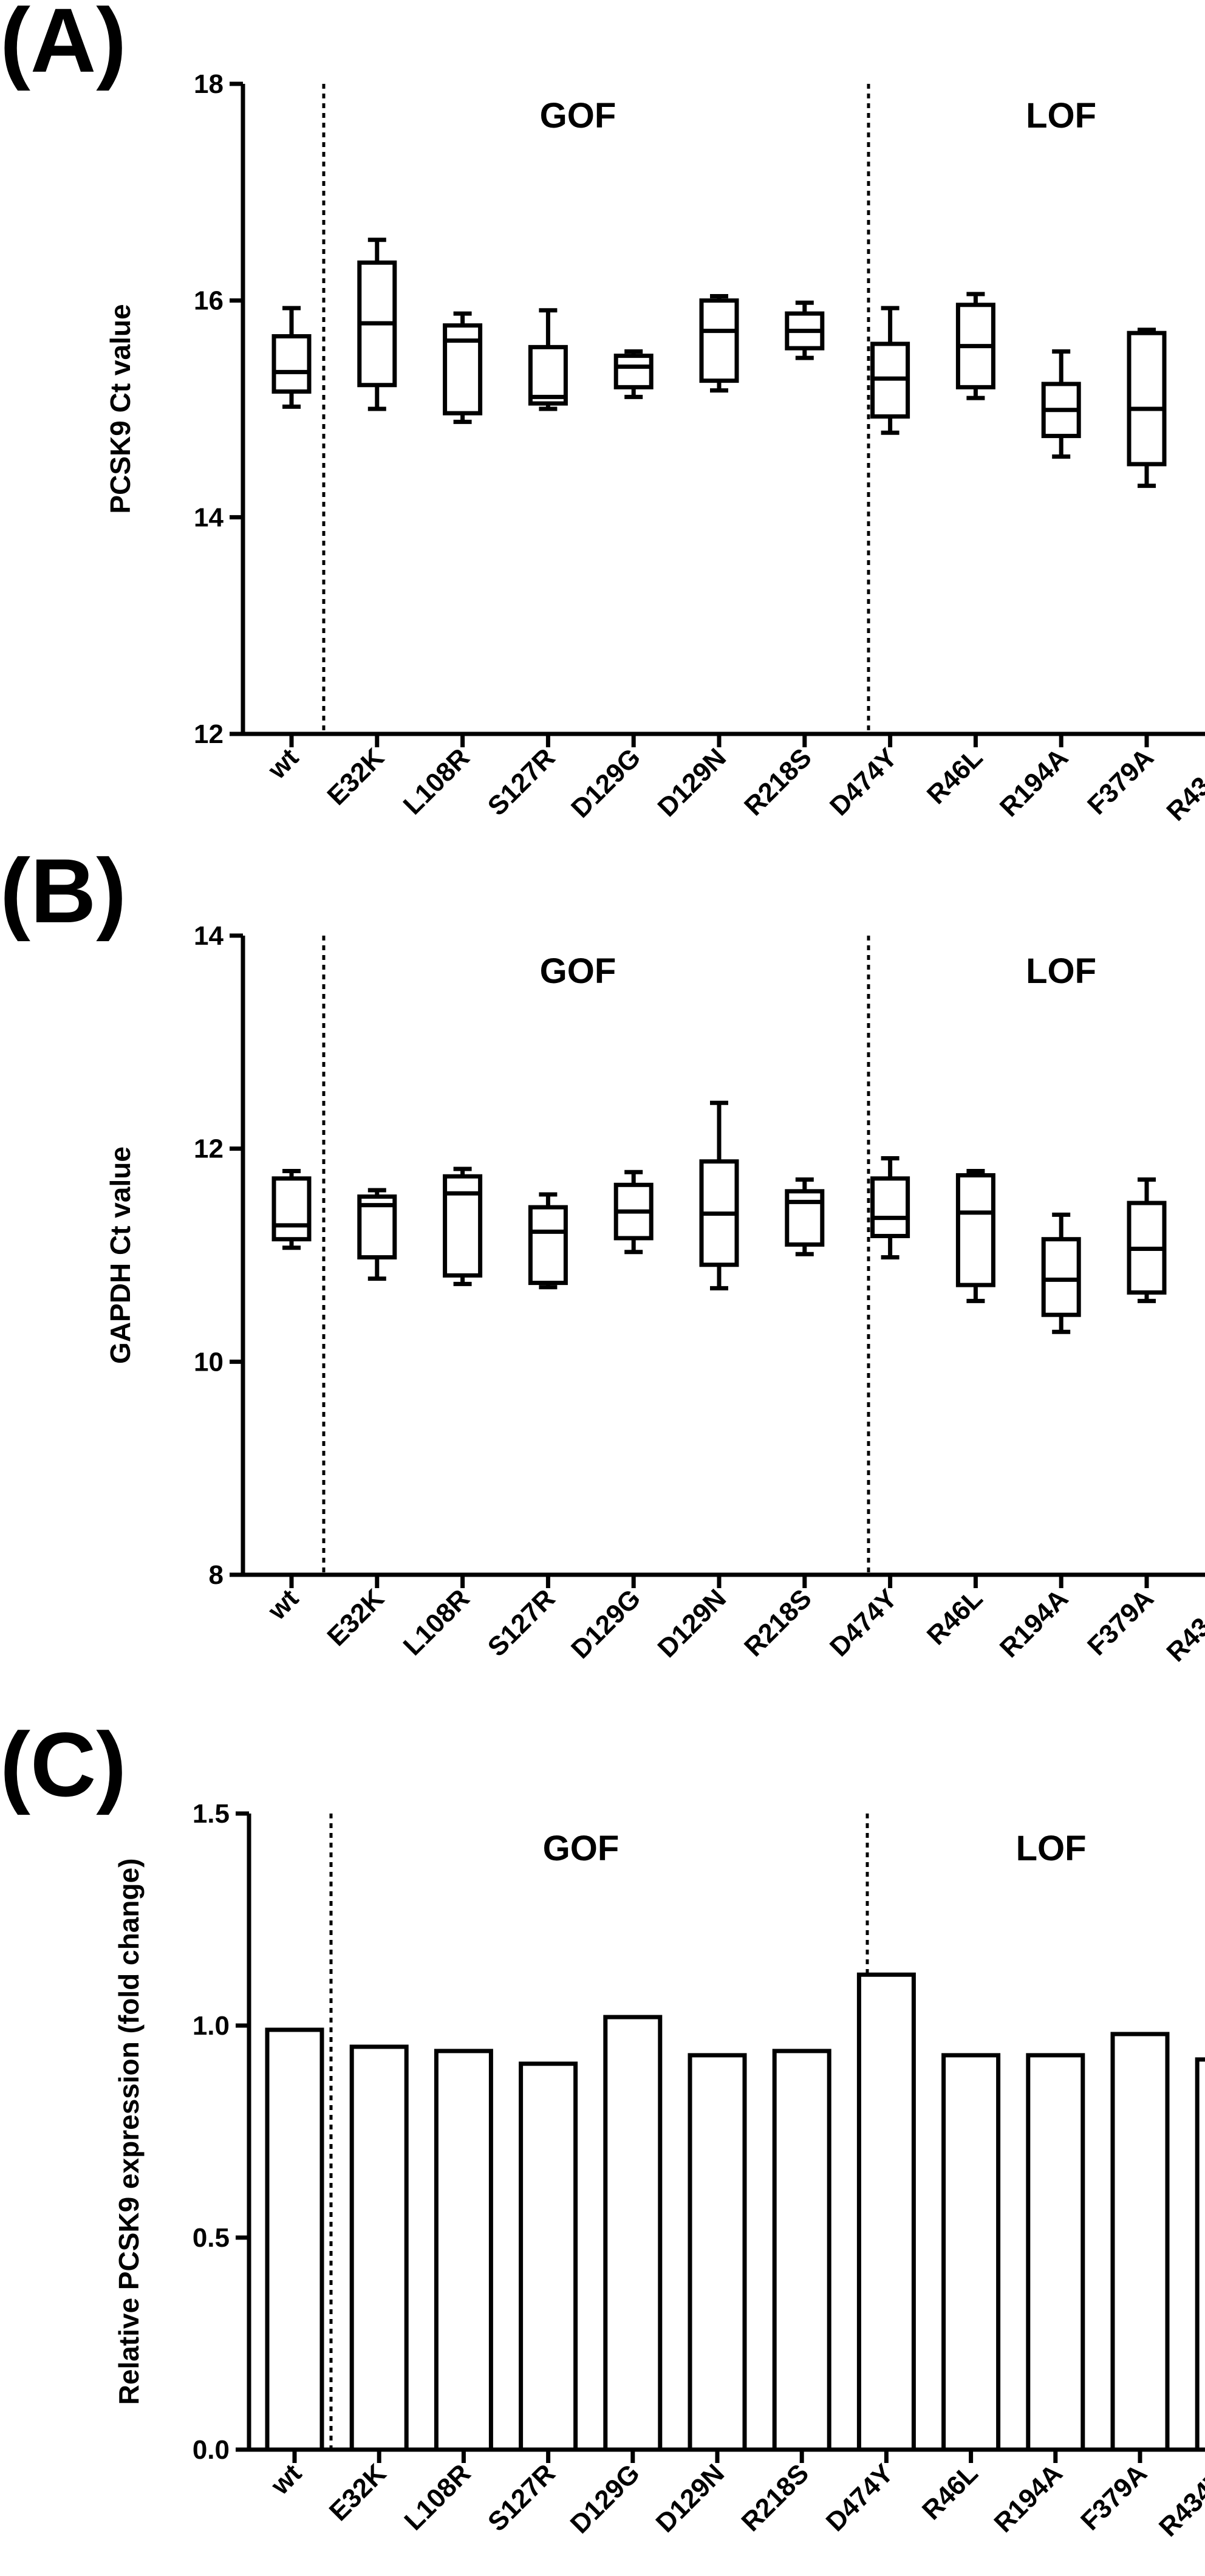 The width and height of the screenshot is (1205, 2576). Describe the element at coordinates (211, 1814) in the screenshot. I see `y-tick-label: 1.5` at that location.